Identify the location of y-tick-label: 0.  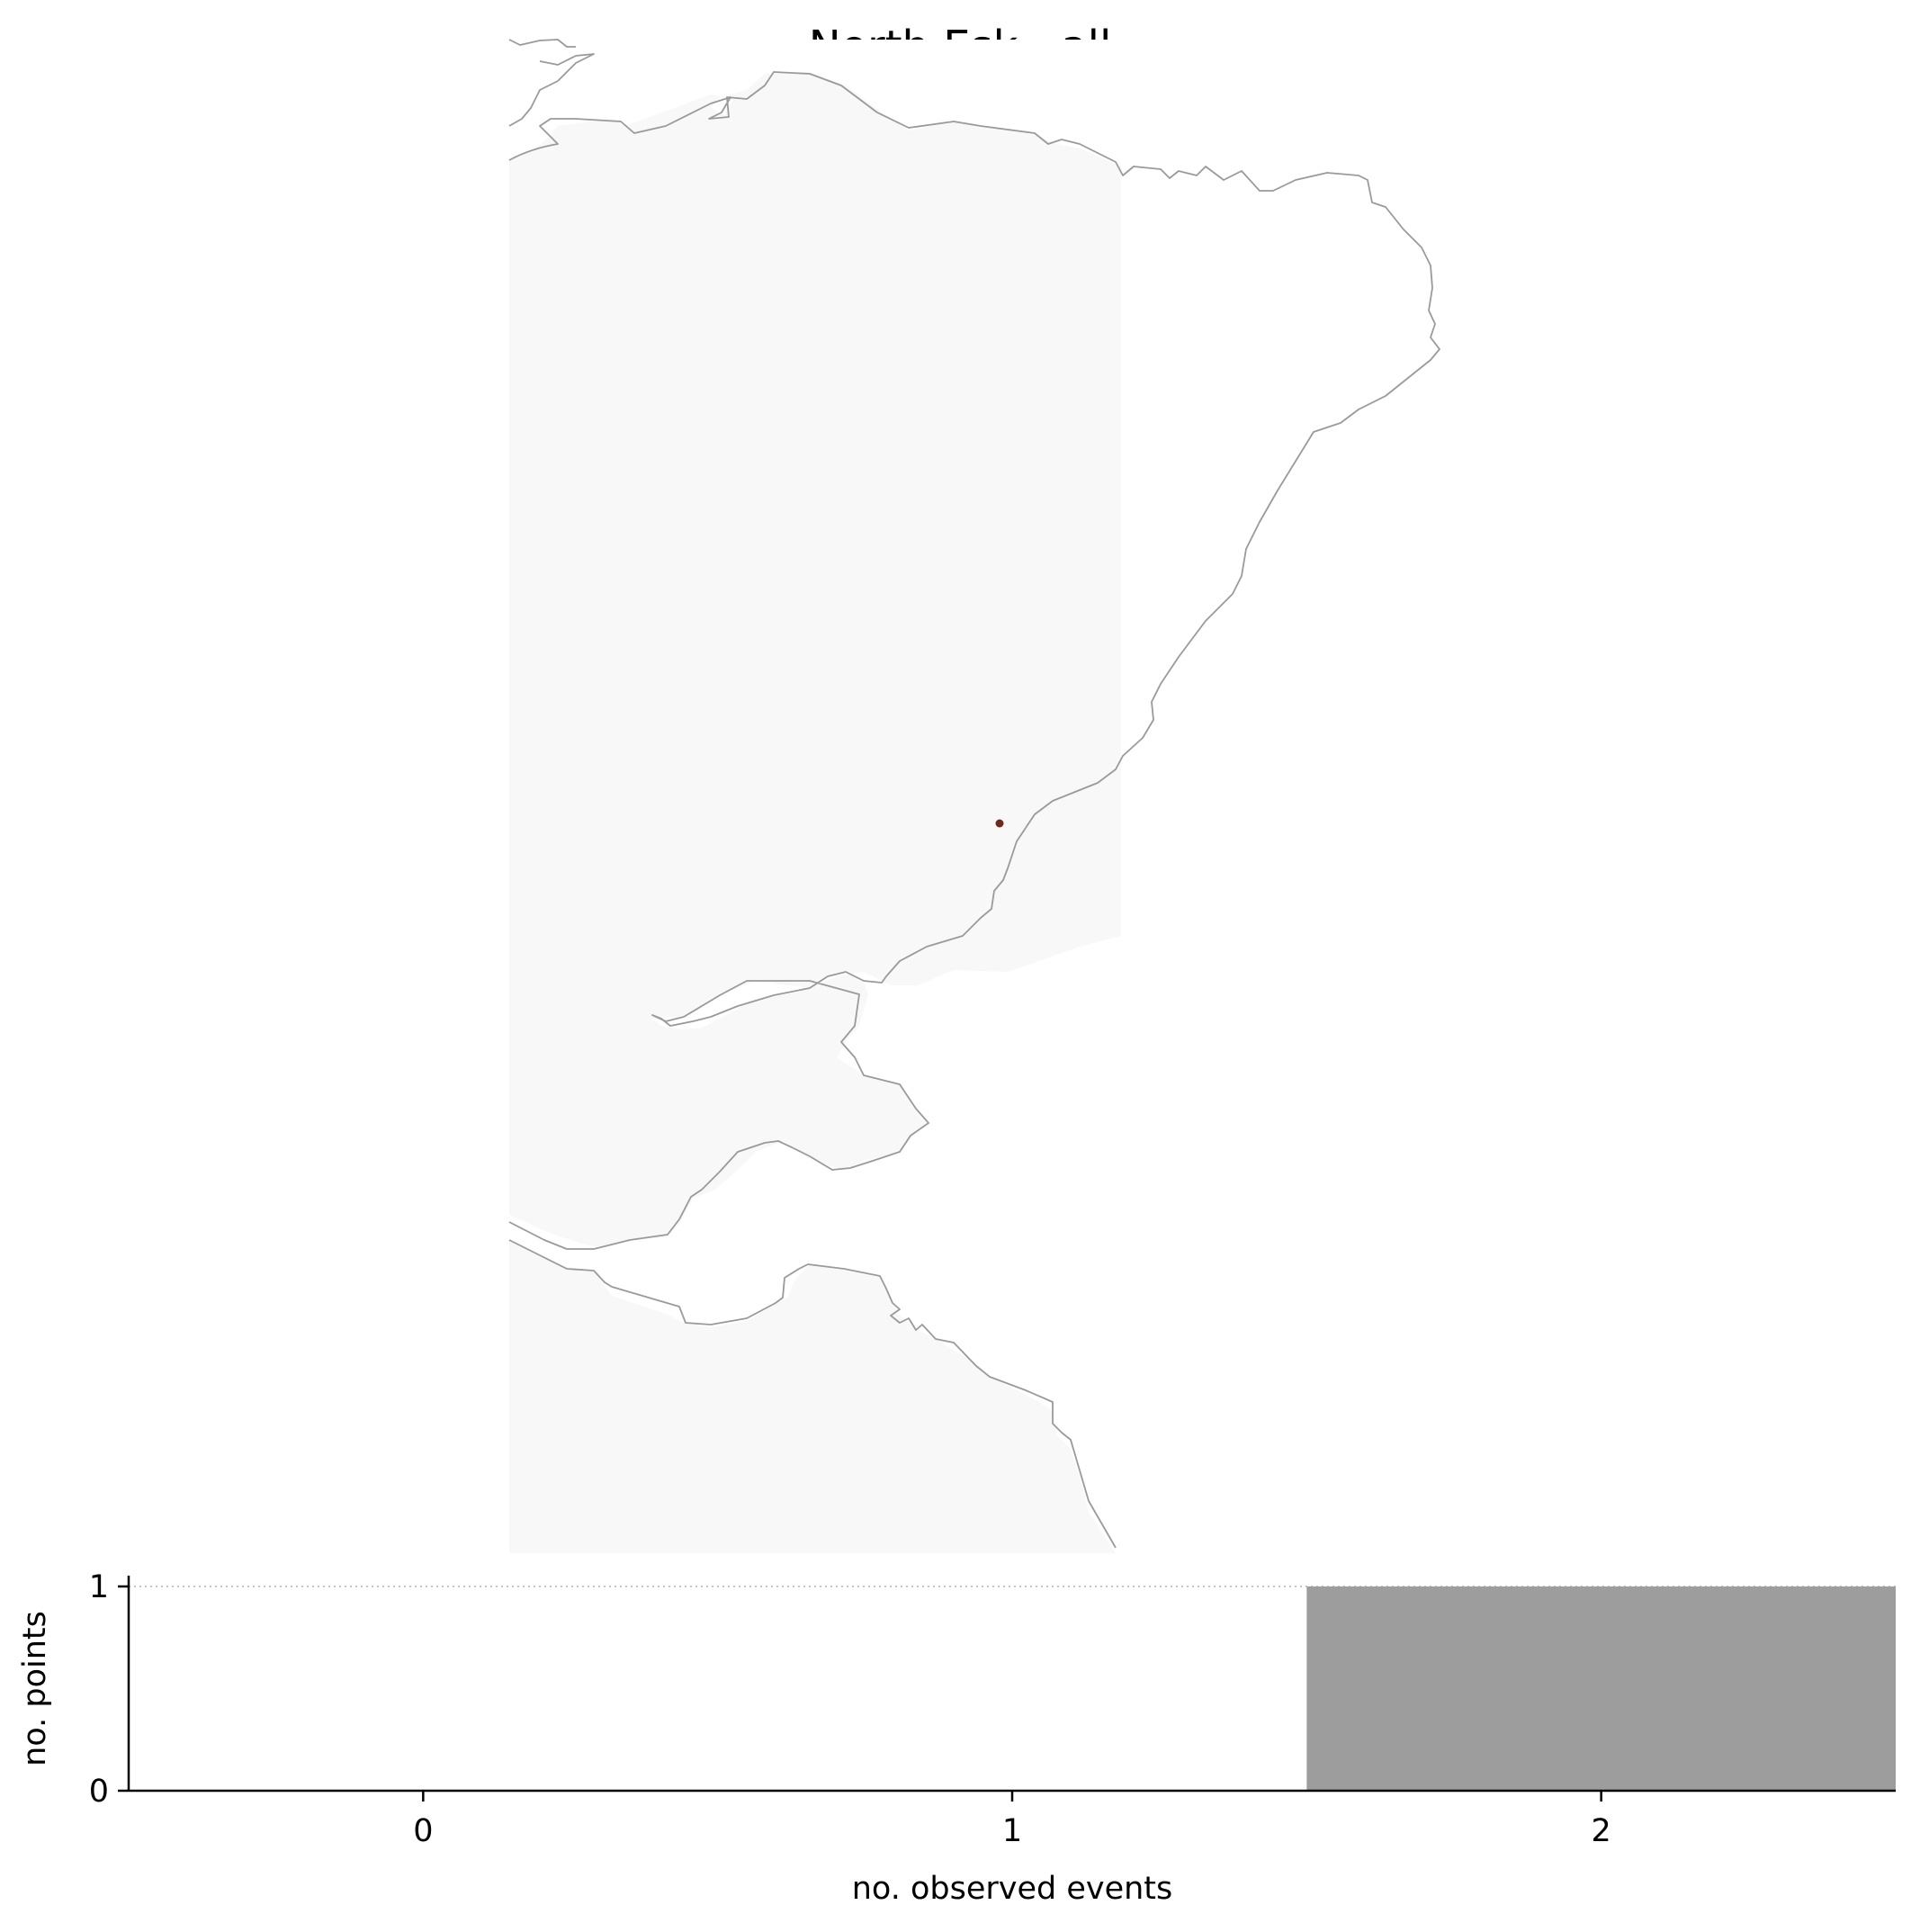
(99, 1792).